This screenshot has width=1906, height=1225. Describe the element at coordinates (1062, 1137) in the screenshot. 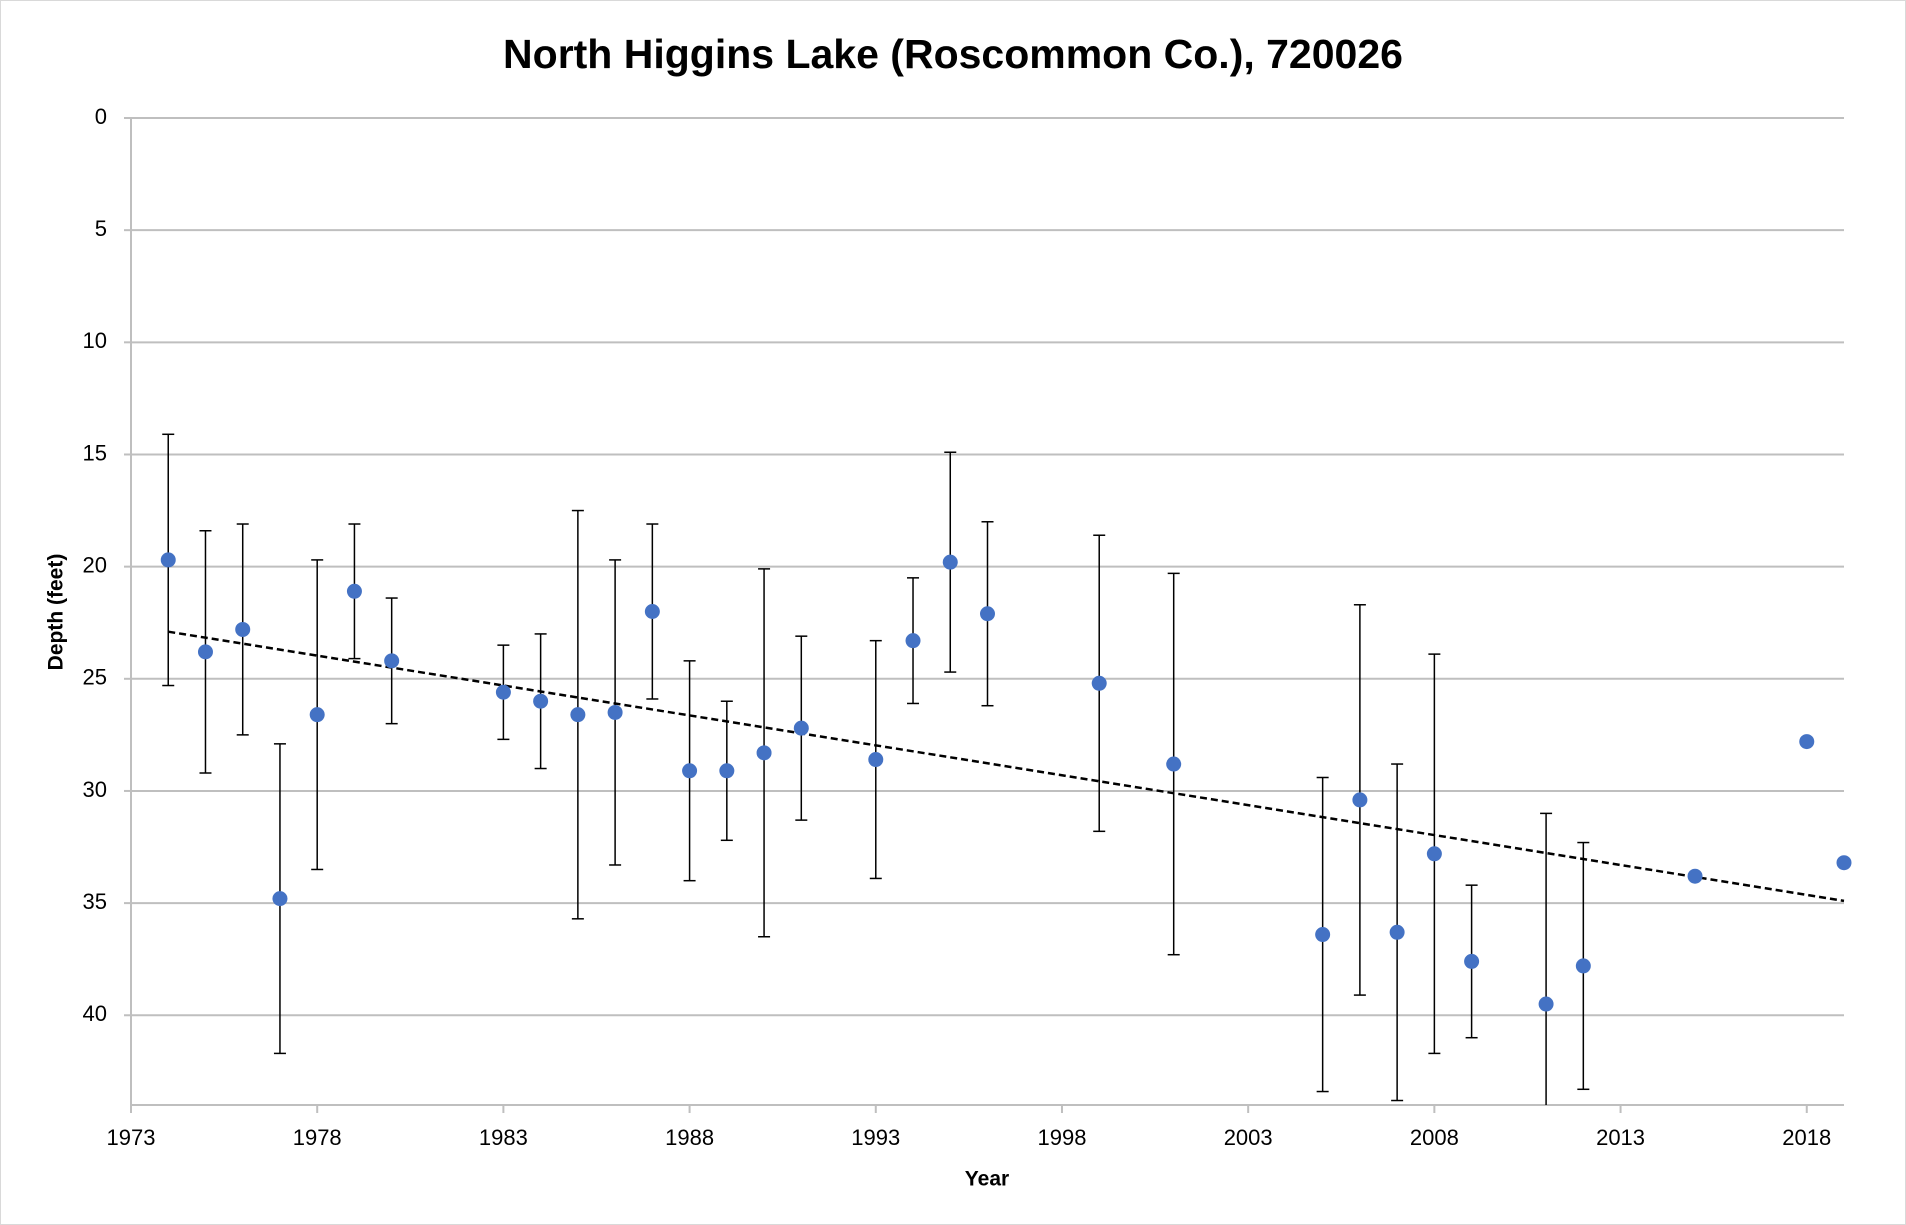

I see `x-tick-label: 1998` at that location.